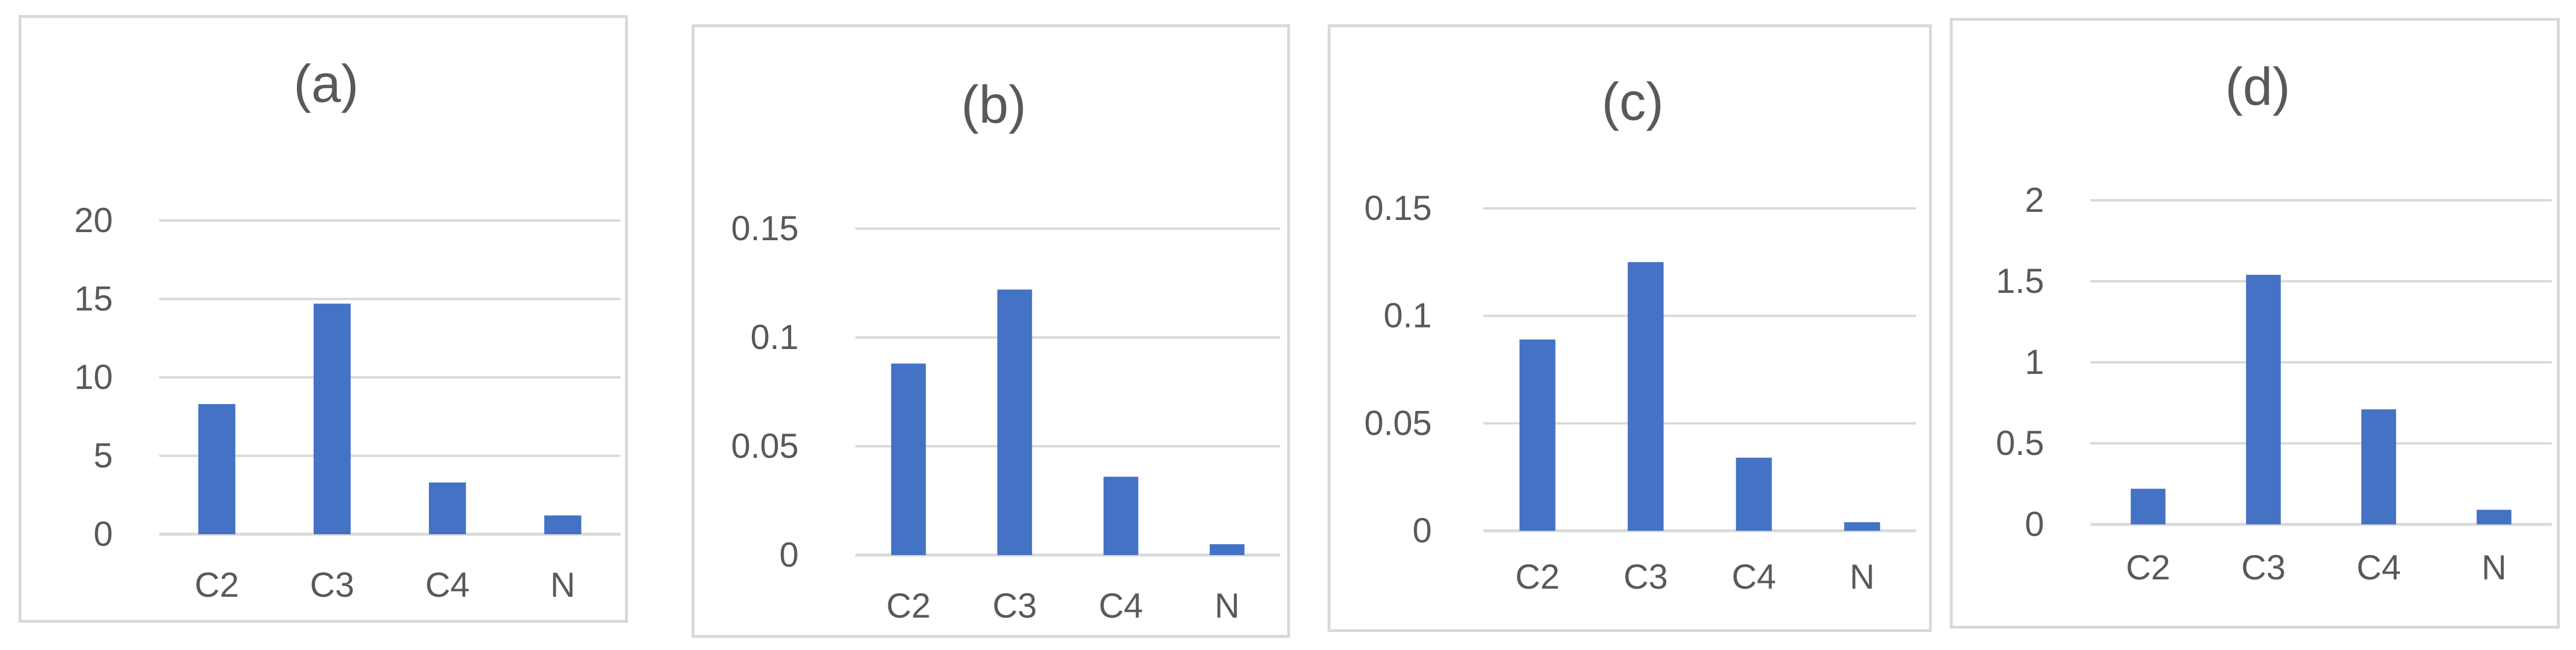 The height and width of the screenshot is (650, 2576). Describe the element at coordinates (2034, 200) in the screenshot. I see `y-tick-label: 2` at that location.